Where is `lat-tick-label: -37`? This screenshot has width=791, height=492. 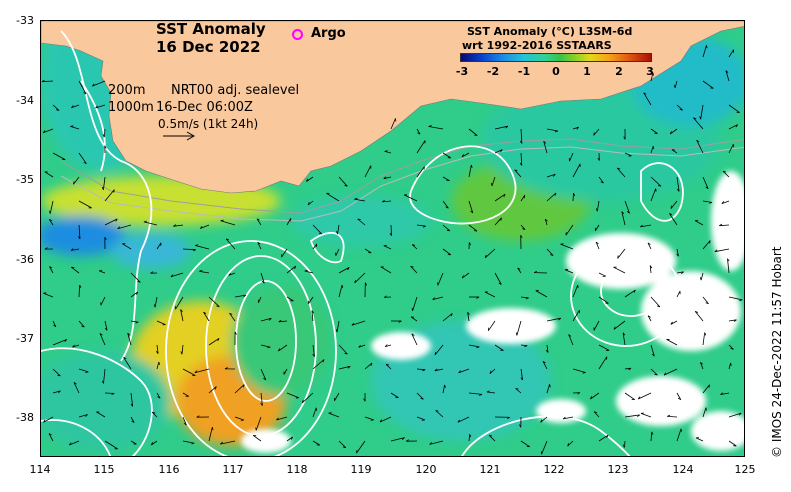 lat-tick-label: -37 is located at coordinates (25, 338).